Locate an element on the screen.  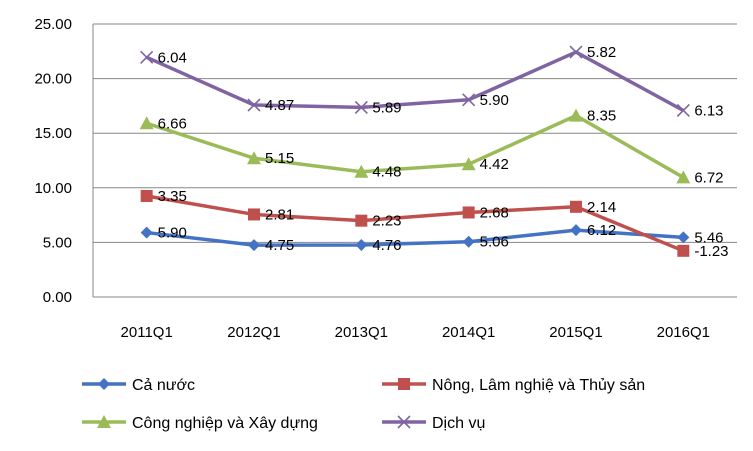
legend-item: Nông, Lâm nghiệ và Thủy sản is located at coordinates (513, 385).